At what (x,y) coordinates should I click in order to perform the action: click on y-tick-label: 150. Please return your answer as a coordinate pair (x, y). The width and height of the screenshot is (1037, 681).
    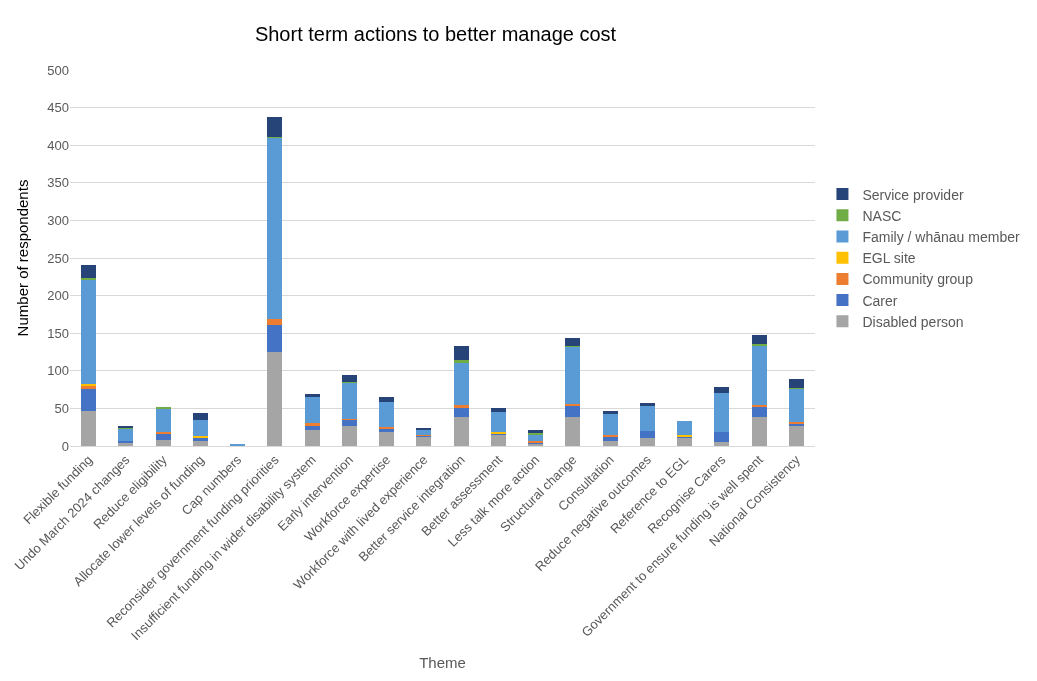
    Looking at the image, I should click on (58, 333).